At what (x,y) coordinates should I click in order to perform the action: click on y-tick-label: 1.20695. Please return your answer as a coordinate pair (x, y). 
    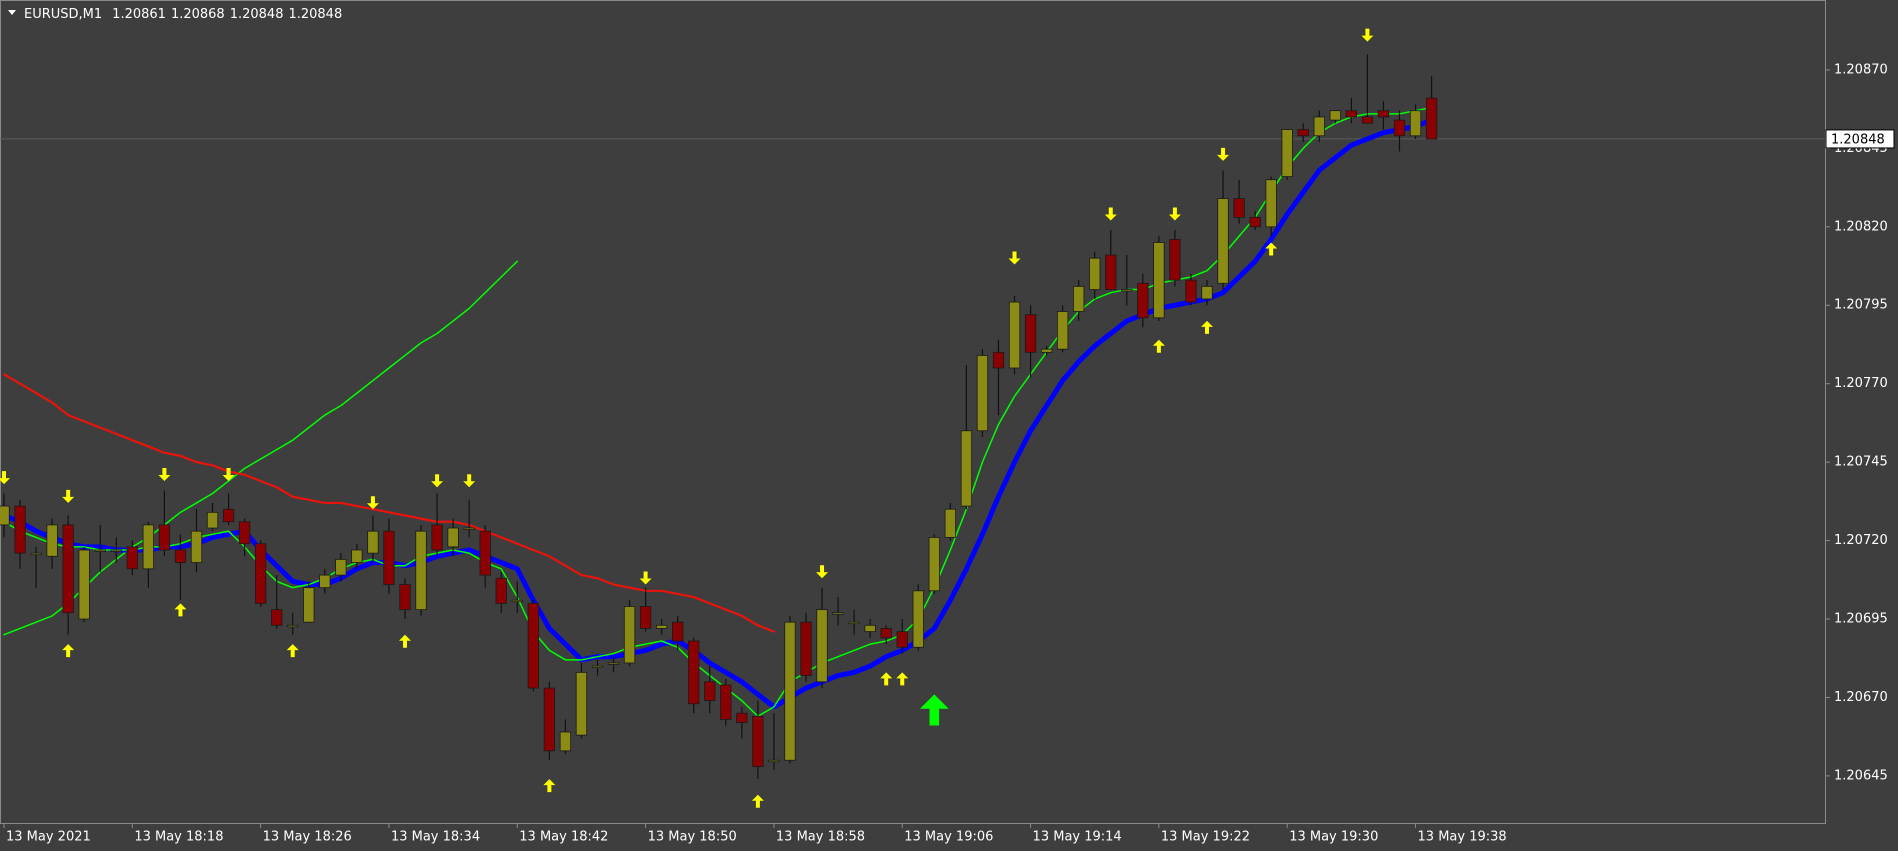
    Looking at the image, I should click on (1861, 619).